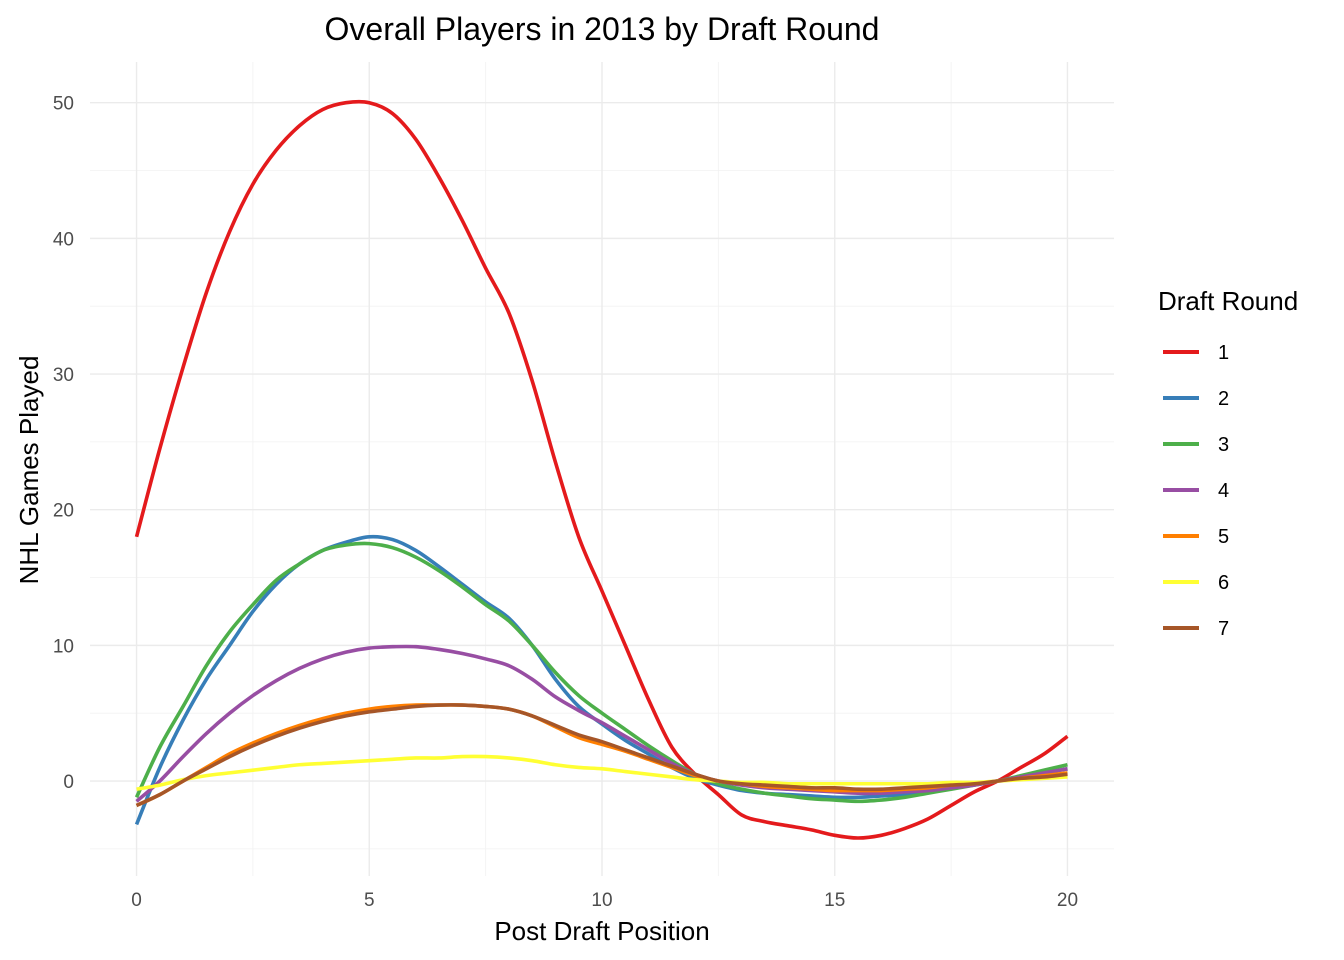 Image resolution: width=1344 pixels, height=960 pixels. I want to click on y-tick-label: 50, so click(63, 104).